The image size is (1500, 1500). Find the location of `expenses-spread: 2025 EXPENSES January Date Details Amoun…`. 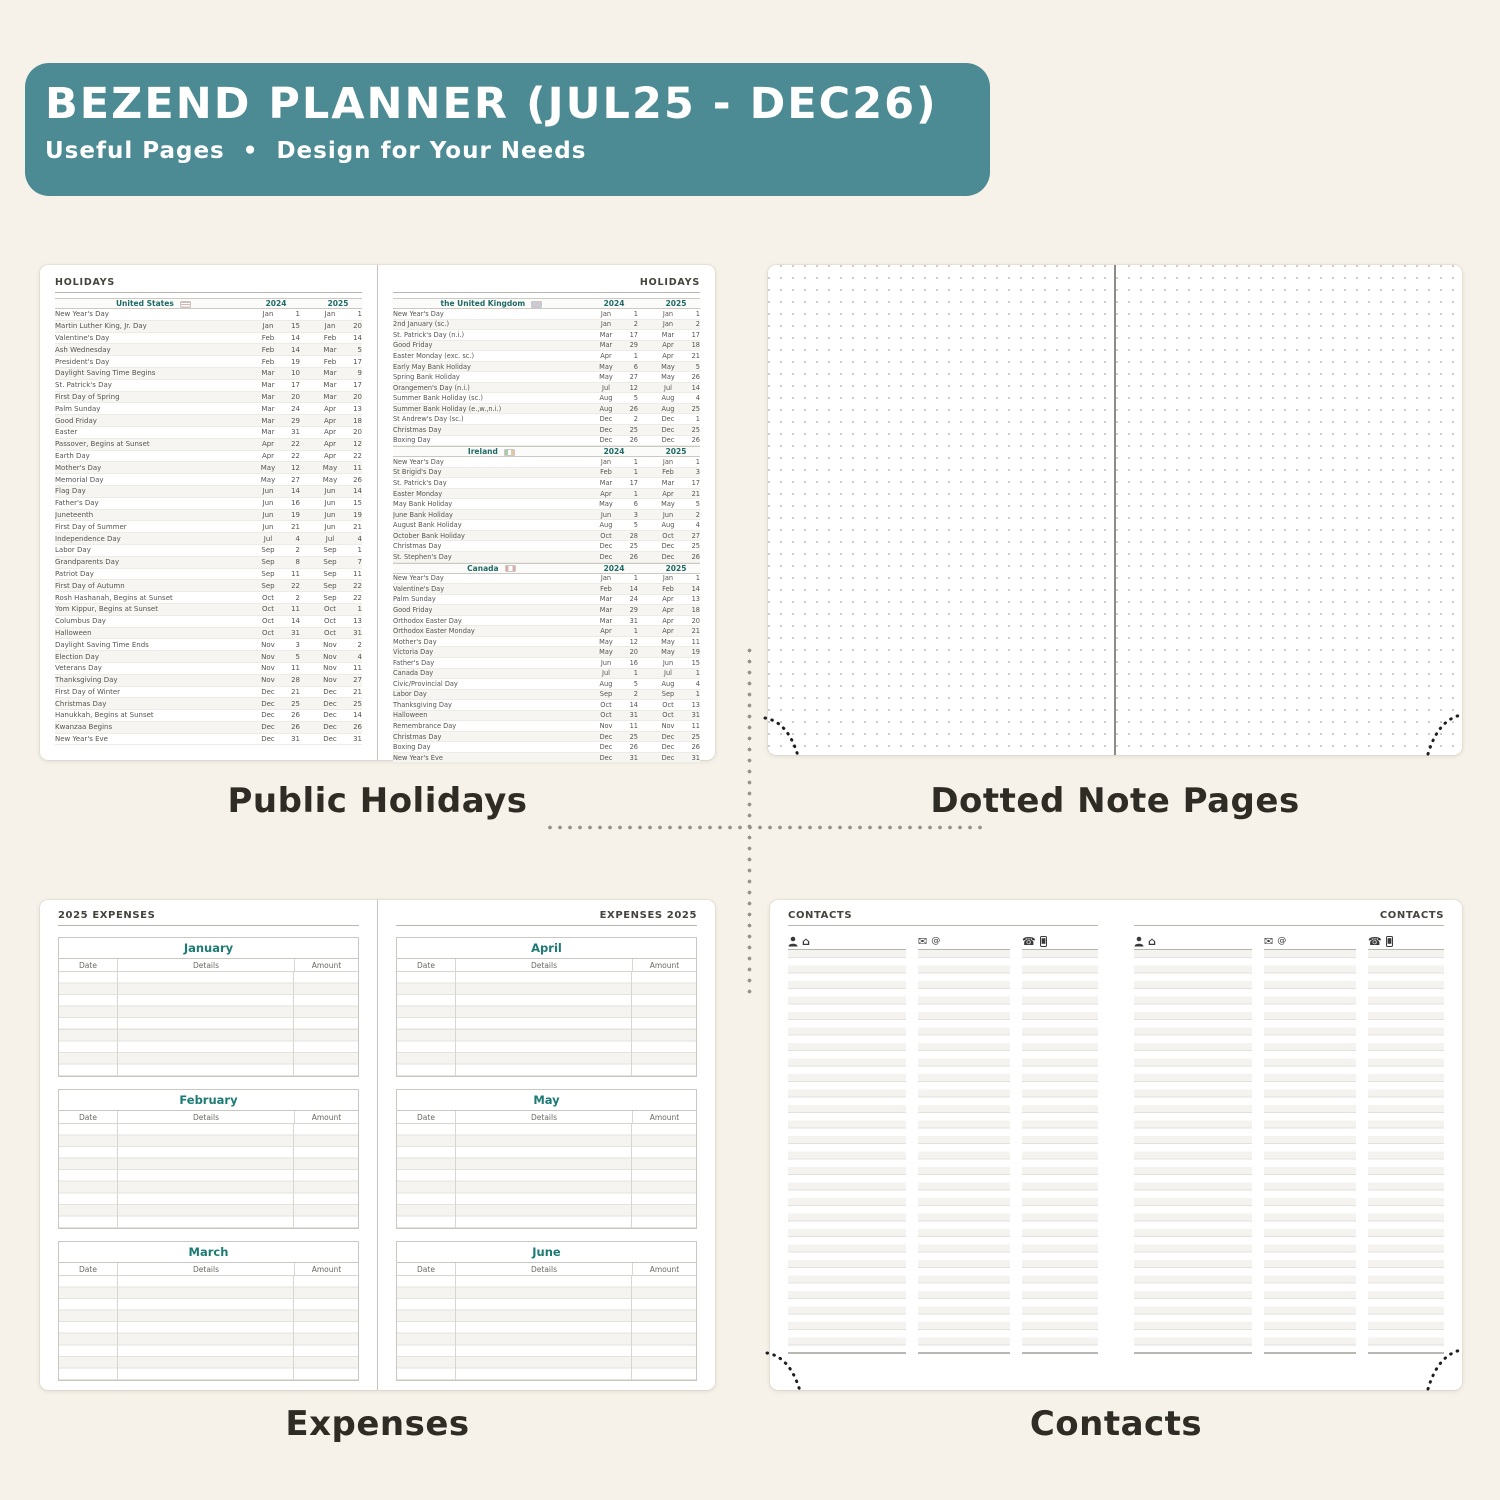

expenses-spread: 2025 EXPENSES January Date Details Amoun… is located at coordinates (377, 1145).